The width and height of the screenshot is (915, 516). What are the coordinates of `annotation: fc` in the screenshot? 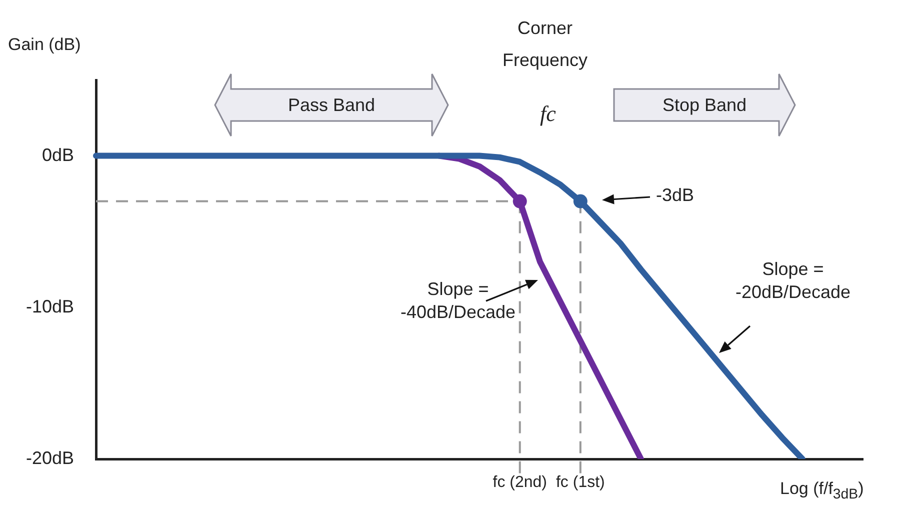 It's located at (548, 114).